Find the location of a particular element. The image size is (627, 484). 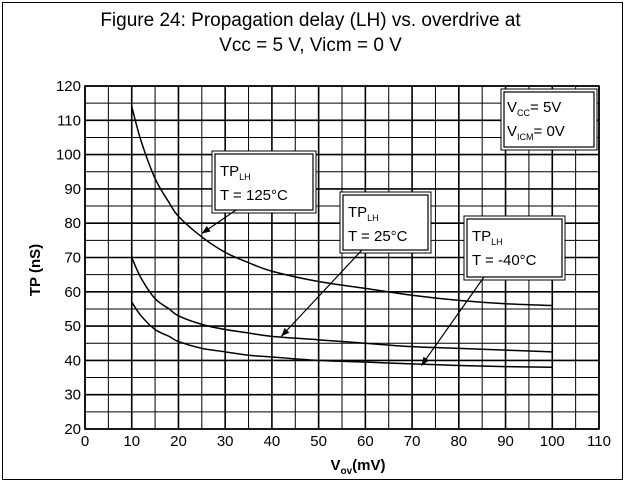

x-tick-label: 20 is located at coordinates (178, 441).